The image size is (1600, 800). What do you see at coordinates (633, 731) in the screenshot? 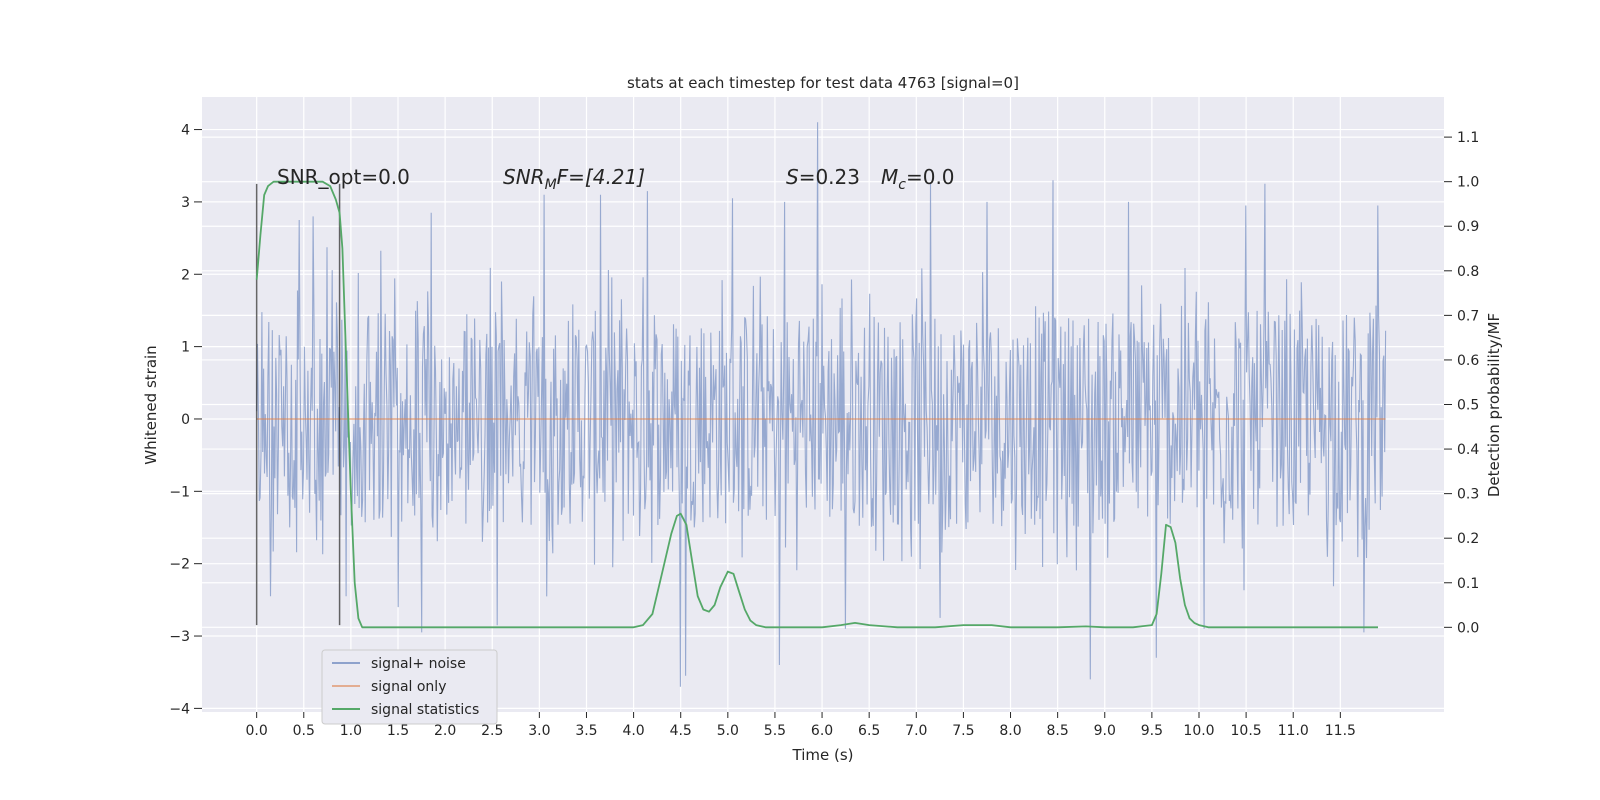
I see `x-tick-label: 4.0` at bounding box center [633, 731].